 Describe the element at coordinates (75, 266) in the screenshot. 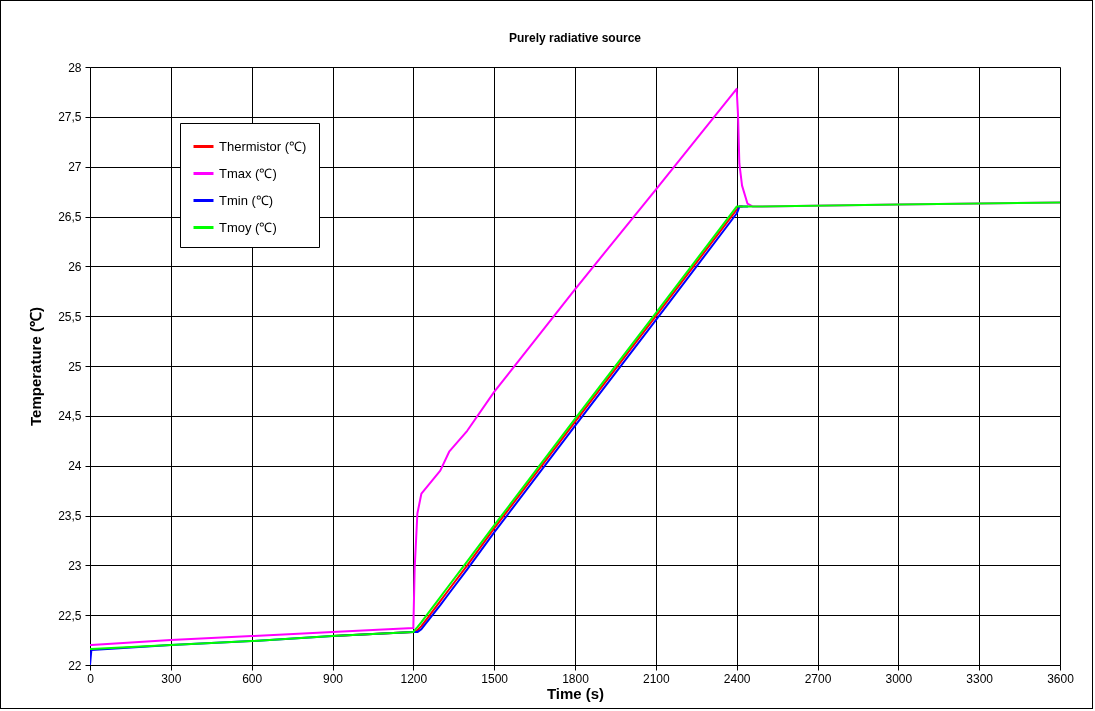

I see `y-tick-label: 26` at that location.